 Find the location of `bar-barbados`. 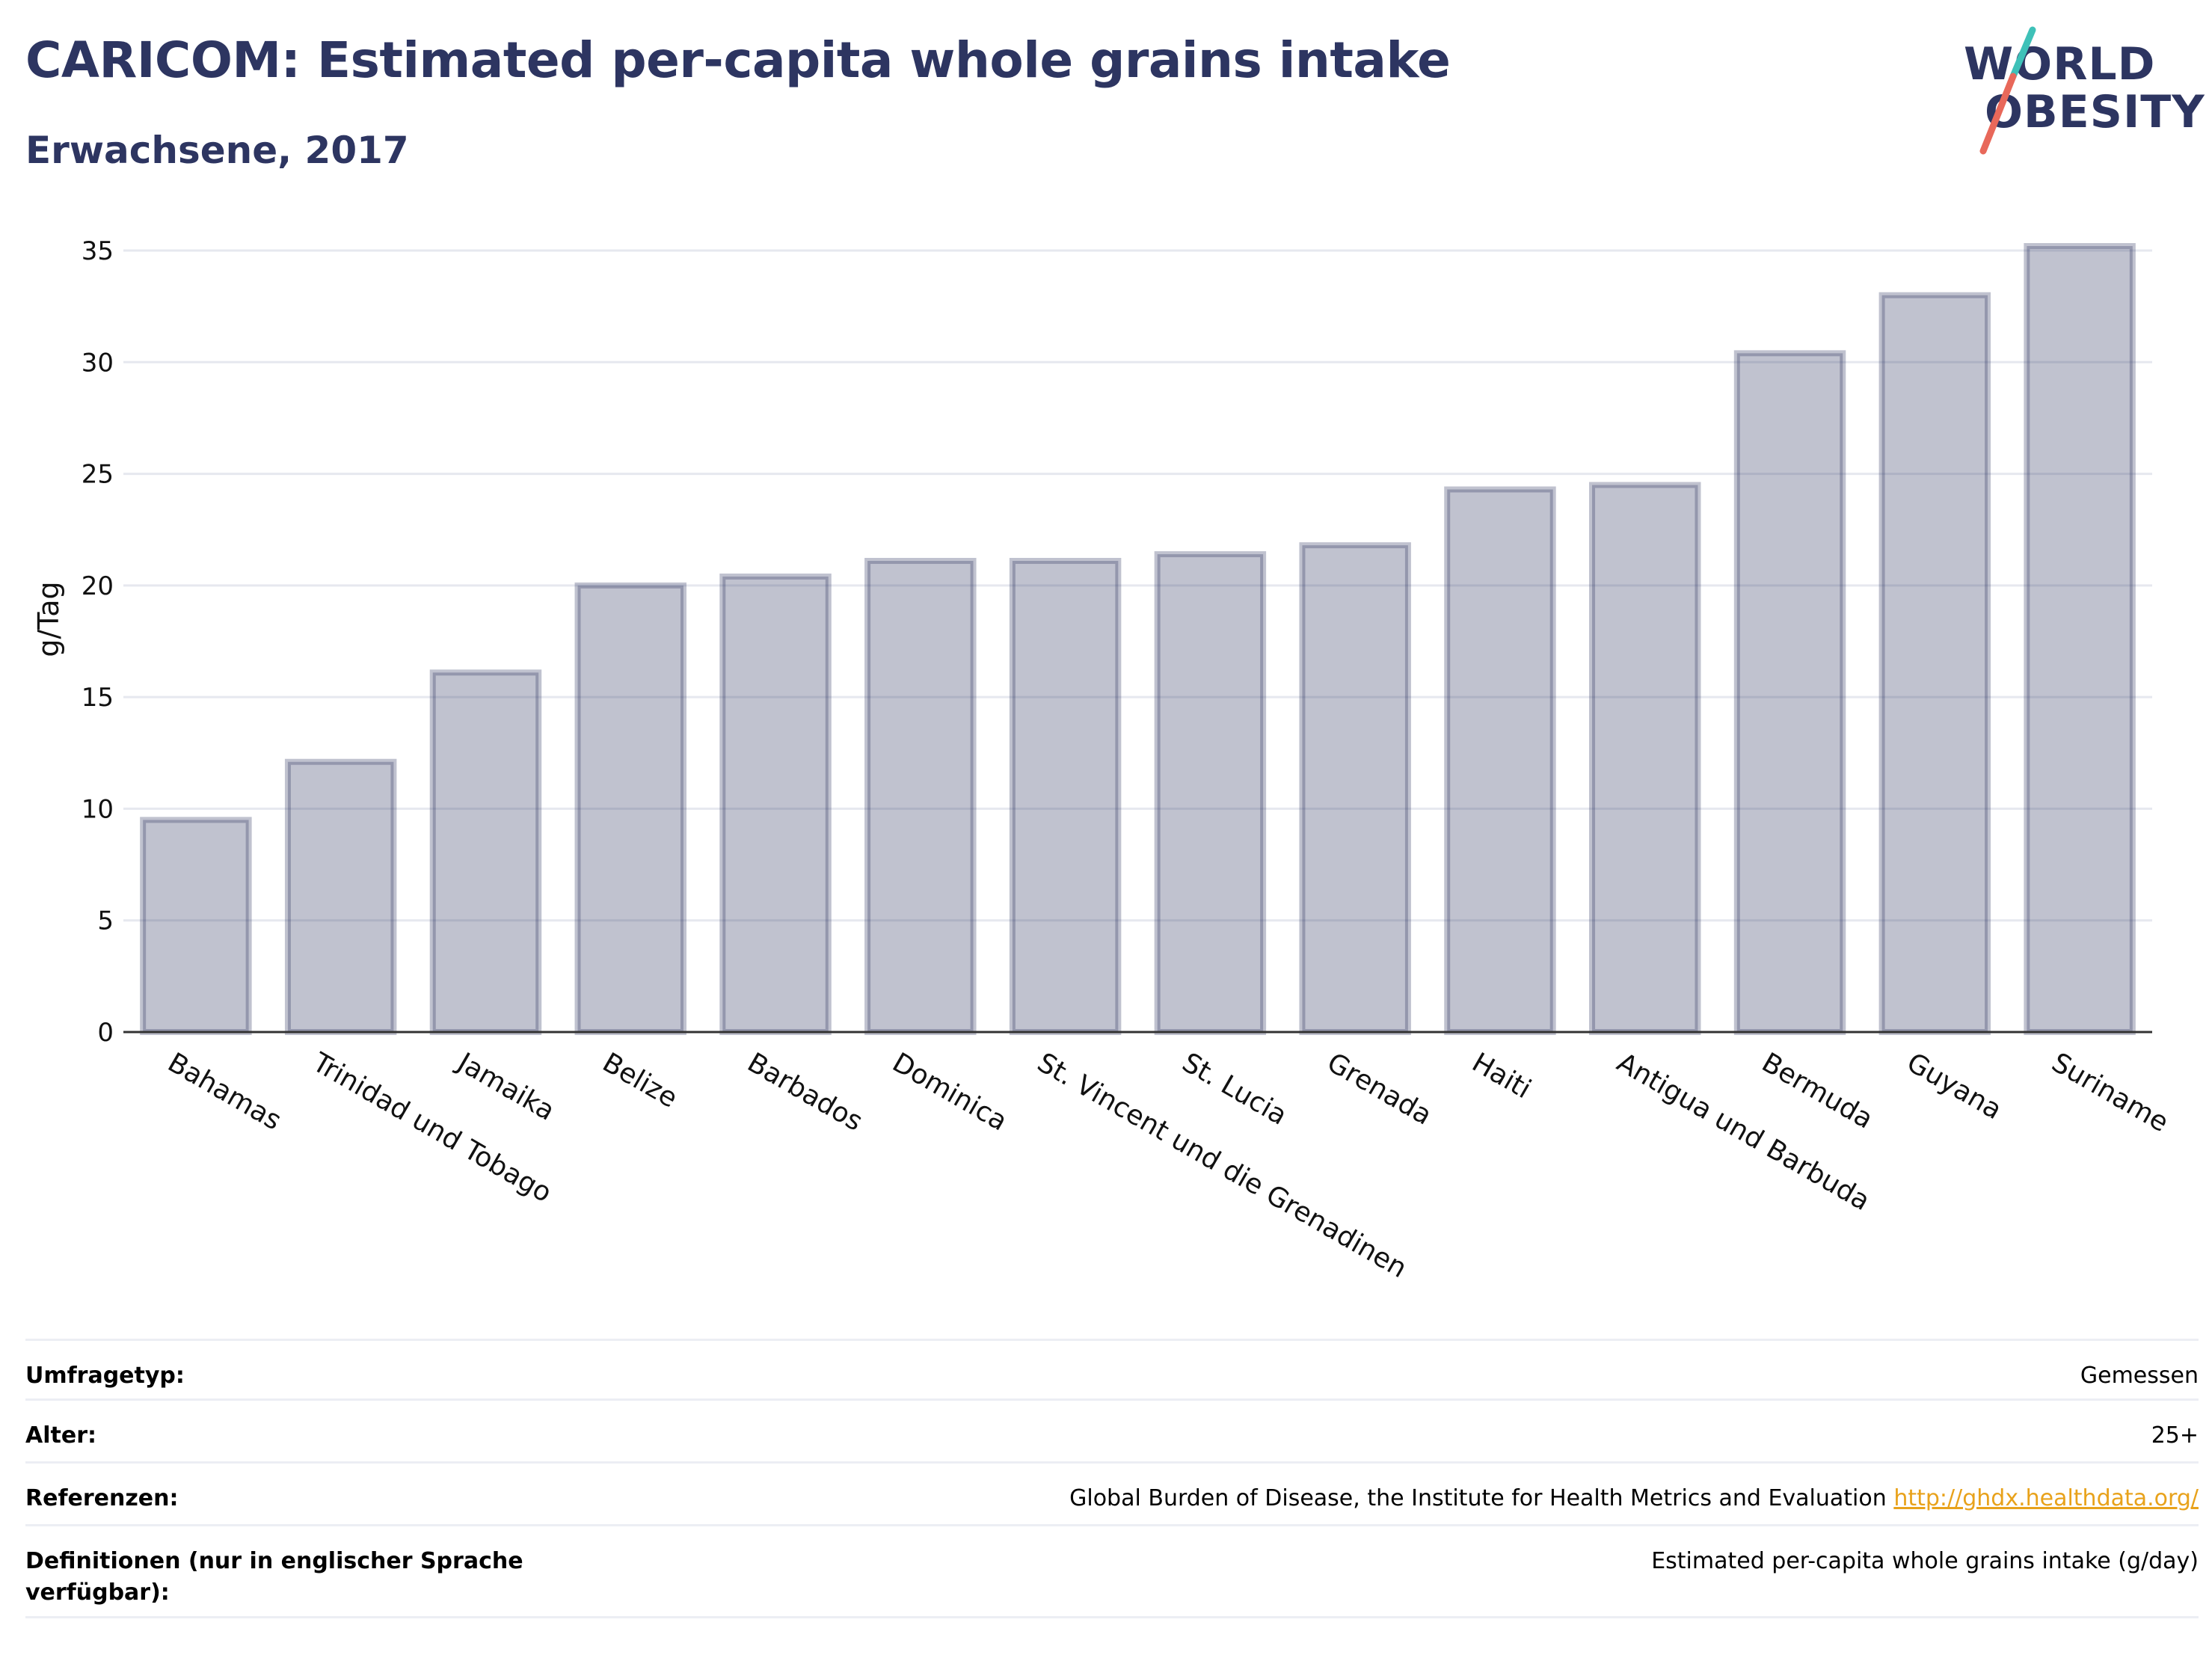

bar-barbados is located at coordinates (775, 804).